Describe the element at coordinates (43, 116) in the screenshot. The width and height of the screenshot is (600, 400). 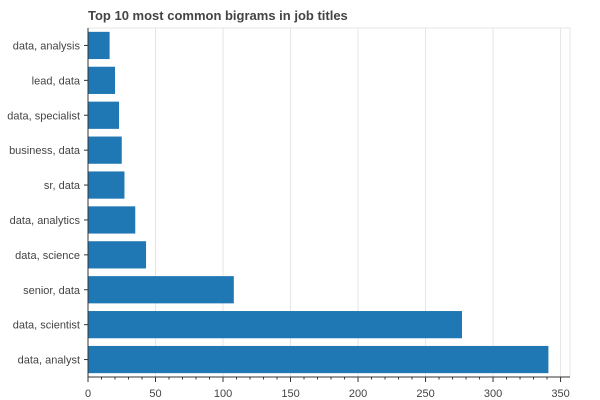
I see `y-tick-label: data, specialist` at that location.